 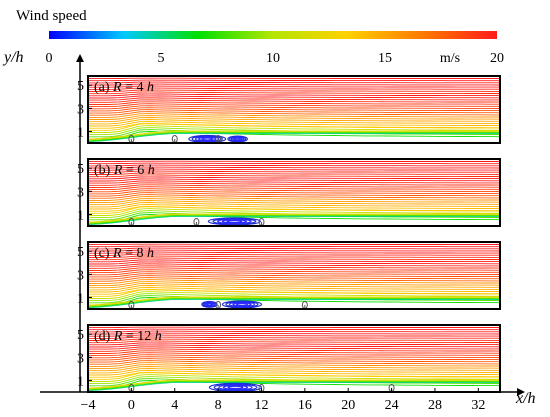 What do you see at coordinates (435, 405) in the screenshot?
I see `x-tick-label: 28` at bounding box center [435, 405].